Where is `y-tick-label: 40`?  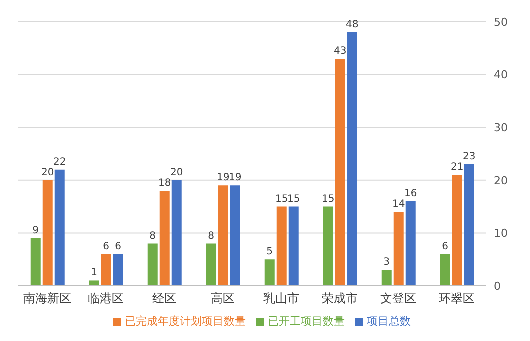
y-tick-label: 40 is located at coordinates (501, 75).